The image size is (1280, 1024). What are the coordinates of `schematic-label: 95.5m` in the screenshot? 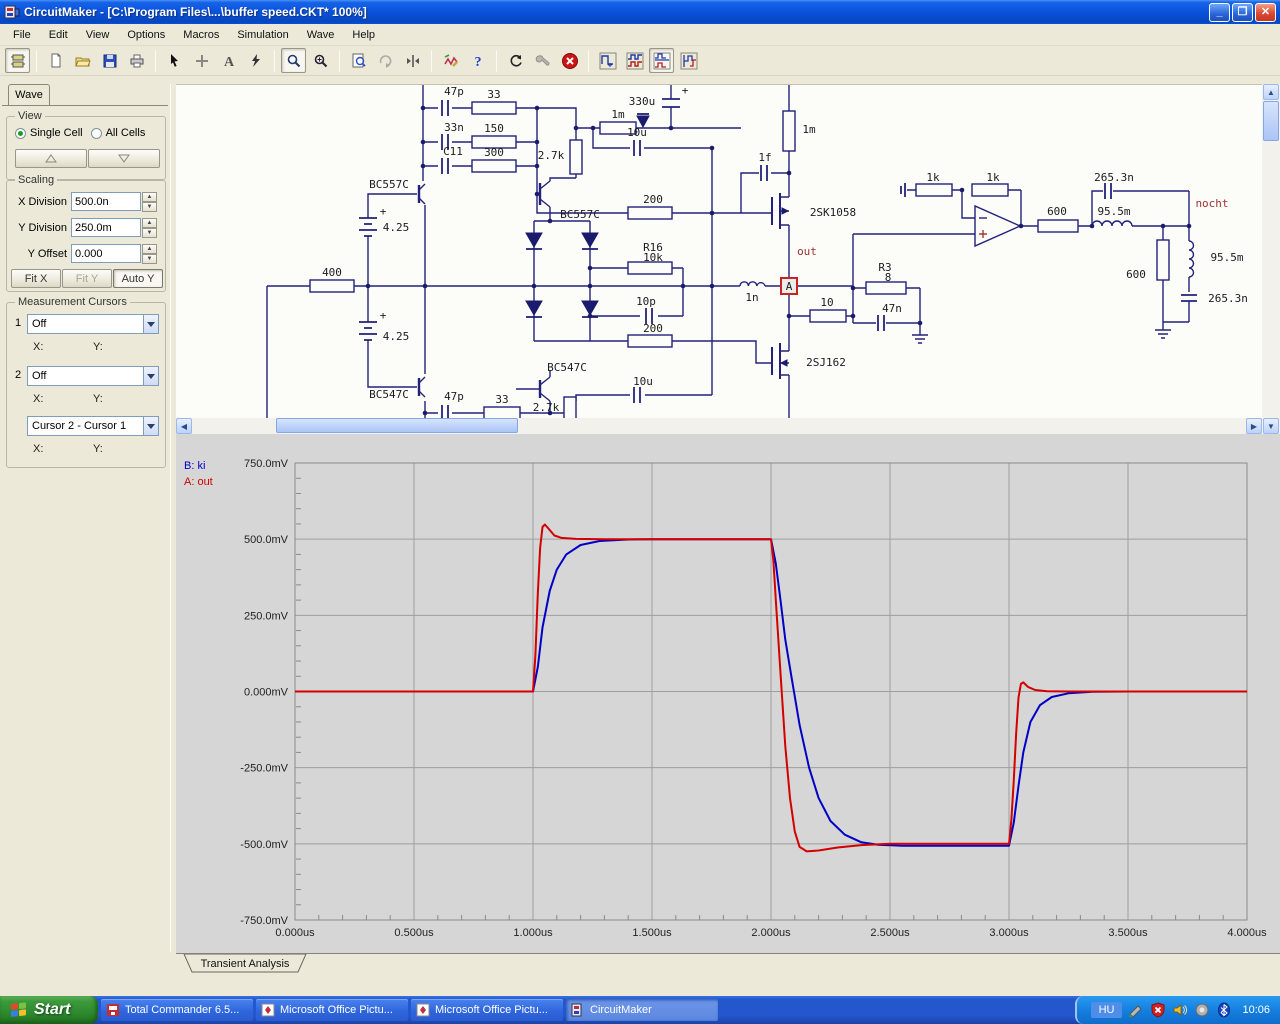 It's located at (1226, 257).